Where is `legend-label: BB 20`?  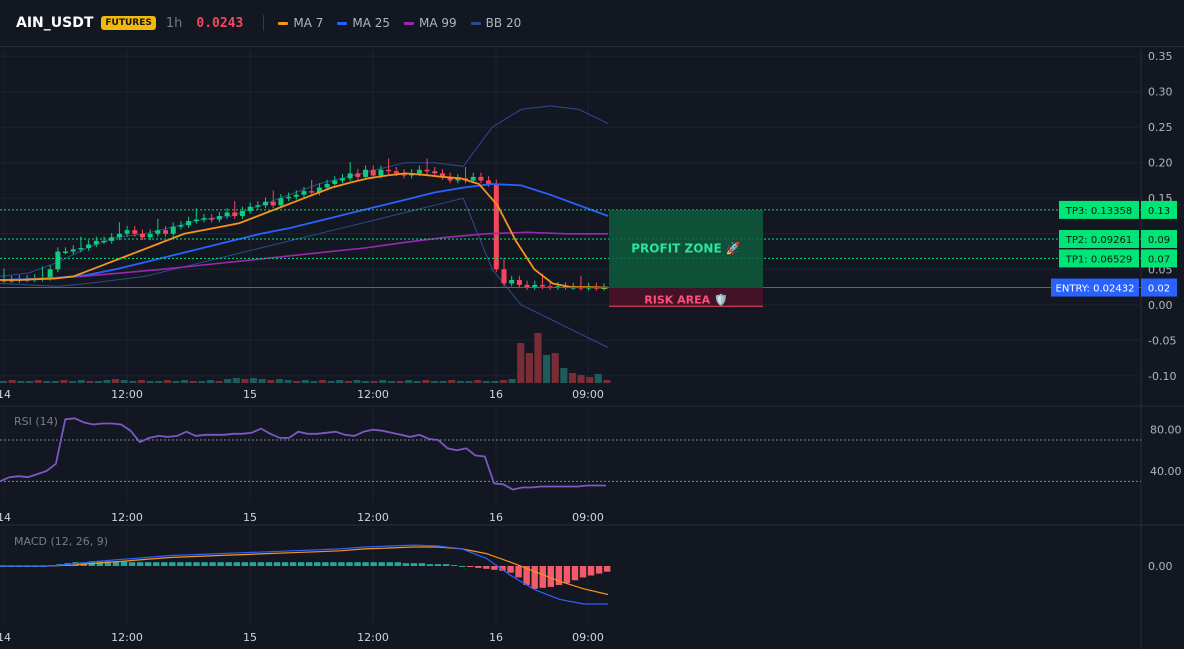
legend-label: BB 20 is located at coordinates (503, 23).